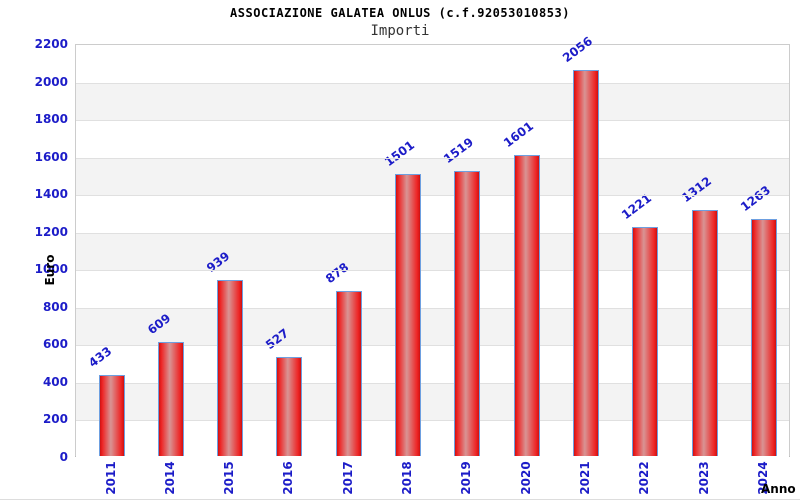 The height and width of the screenshot is (500, 800). I want to click on y-tick-label: 2200, so click(51, 44).